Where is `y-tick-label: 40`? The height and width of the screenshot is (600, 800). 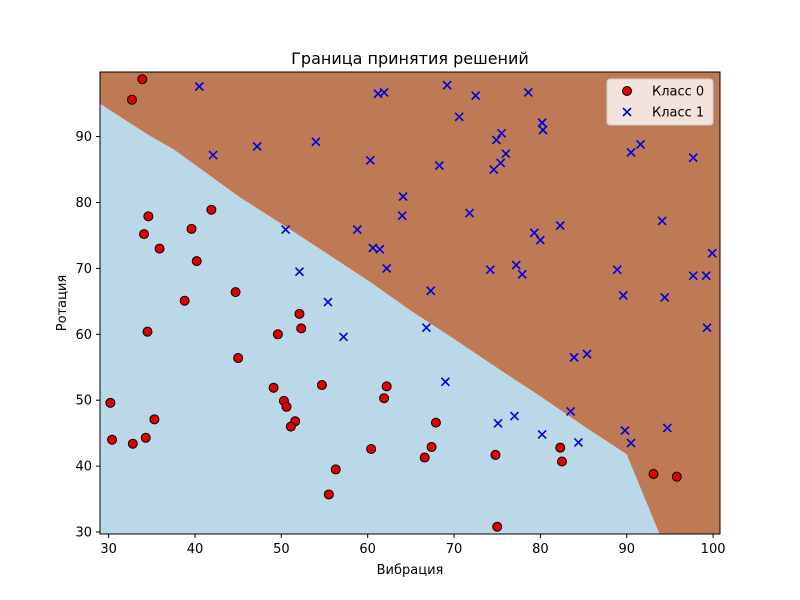 y-tick-label: 40 is located at coordinates (83, 467).